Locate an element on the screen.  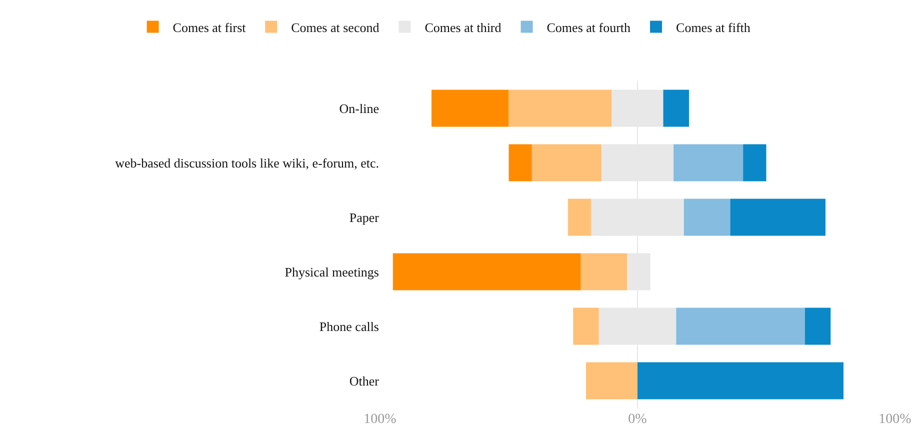
y-tick-label: On-line is located at coordinates (359, 108).